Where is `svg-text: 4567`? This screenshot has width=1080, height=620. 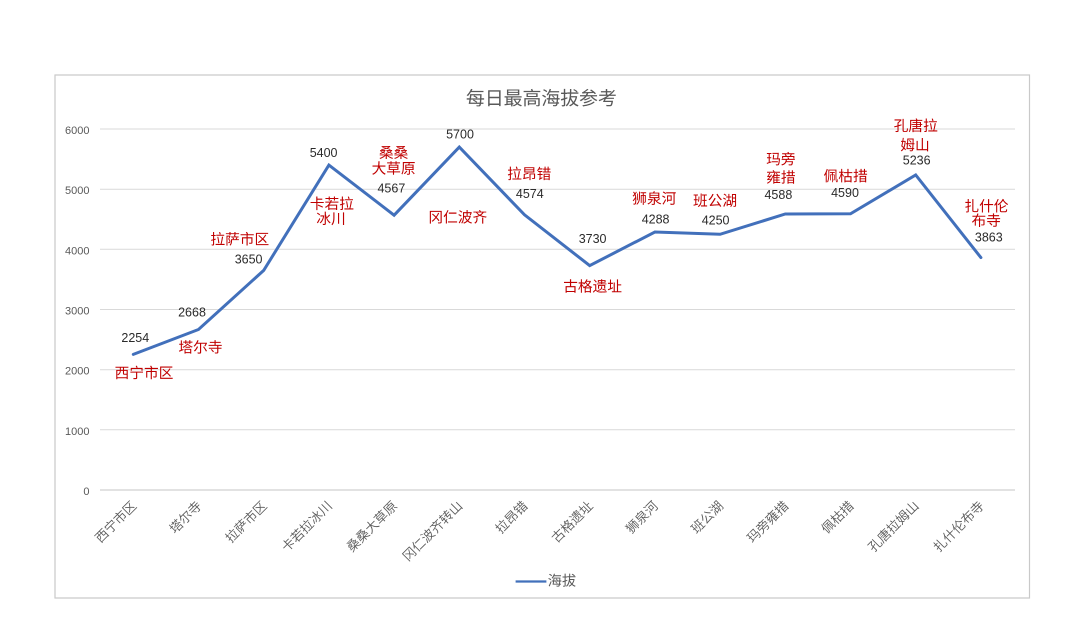
svg-text: 4567 is located at coordinates (391, 189).